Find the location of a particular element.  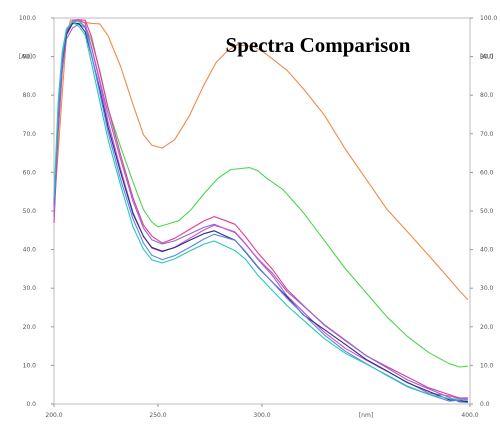

x-unit-label: [nm] is located at coordinates (366, 415).